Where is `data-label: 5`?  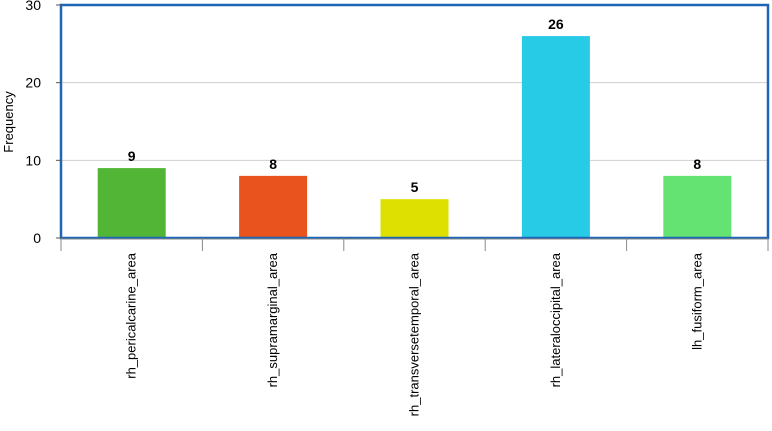 data-label: 5 is located at coordinates (415, 187).